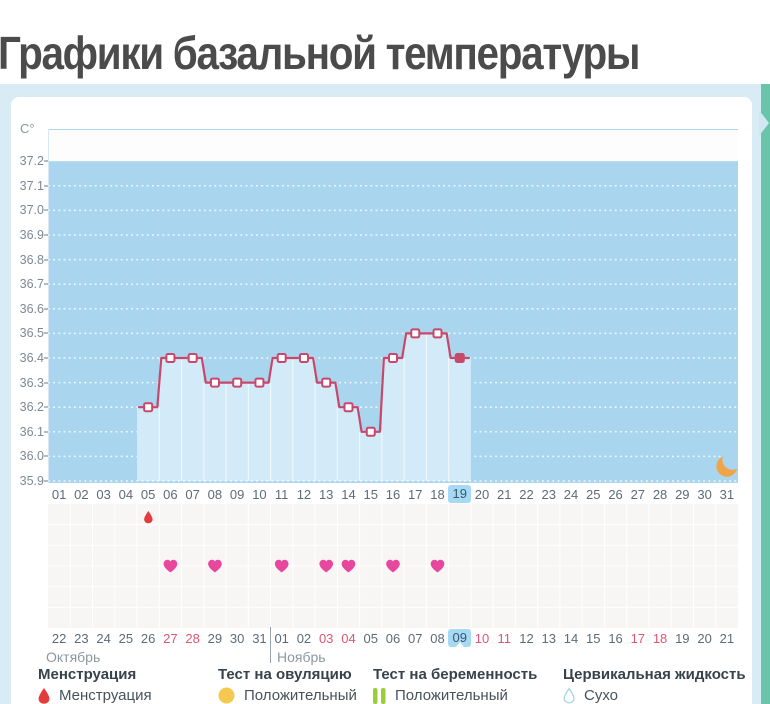 Image resolution: width=770 pixels, height=704 pixels. What do you see at coordinates (764, 394) in the screenshot?
I see `side-panel-strip` at bounding box center [764, 394].